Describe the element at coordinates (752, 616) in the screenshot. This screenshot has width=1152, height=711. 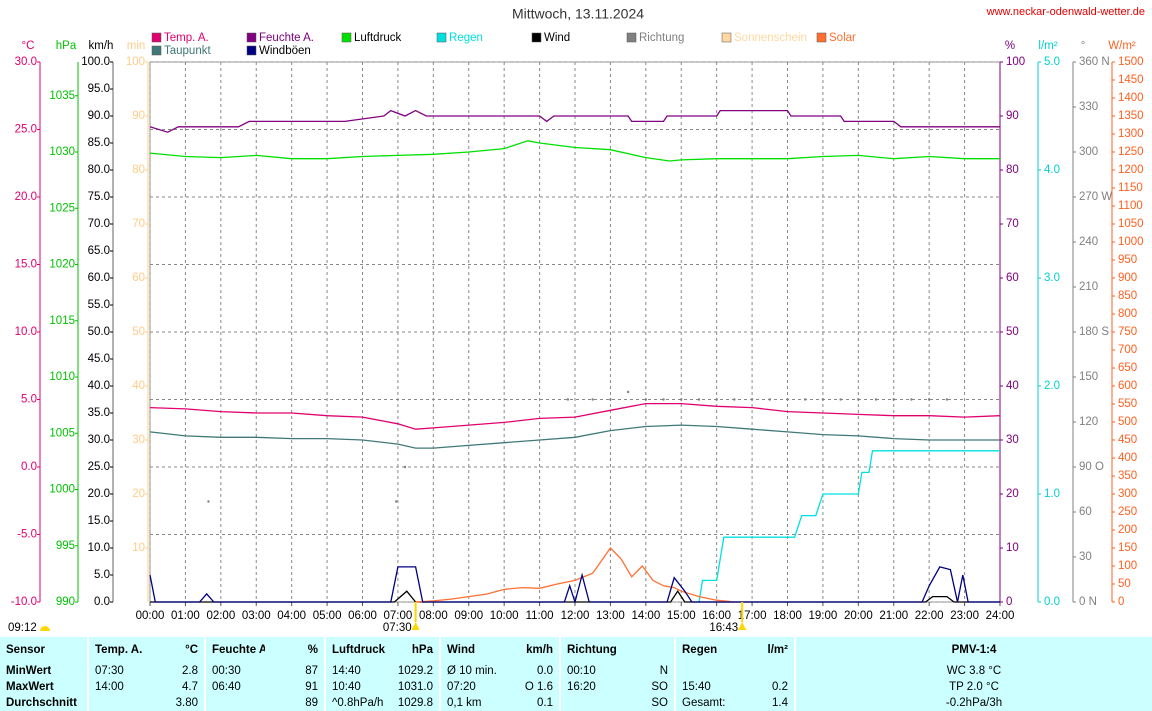
I see `x-tick-label: 17:00` at that location.